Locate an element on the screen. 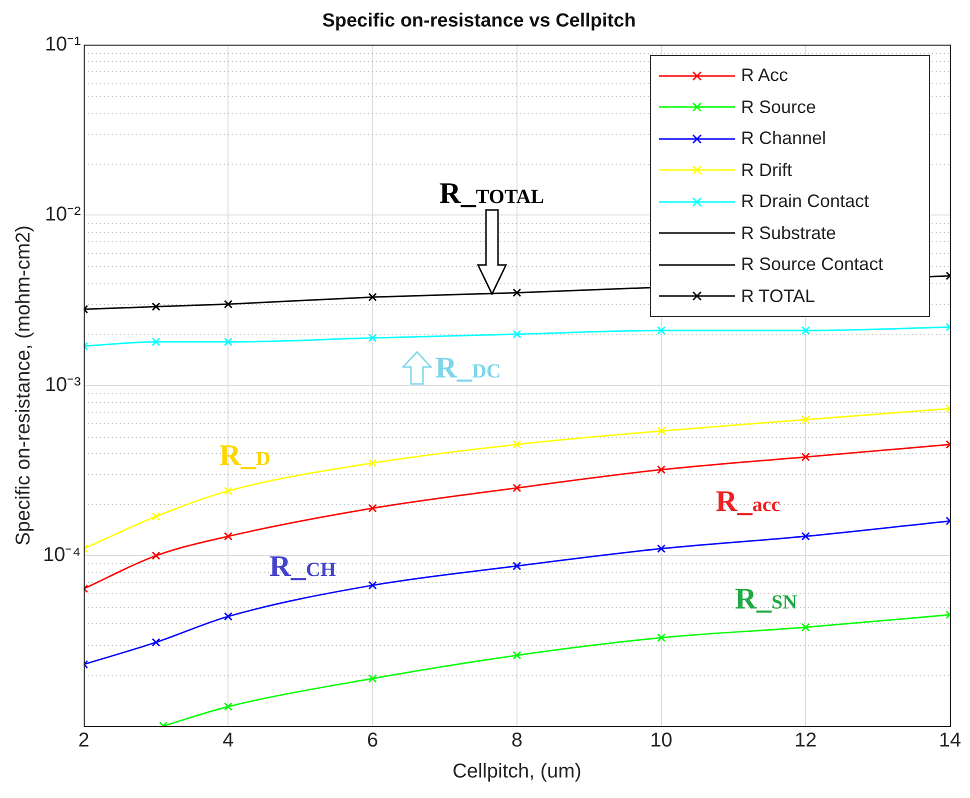  x-axis-title: Cellpitch, (um) is located at coordinates (517, 771).